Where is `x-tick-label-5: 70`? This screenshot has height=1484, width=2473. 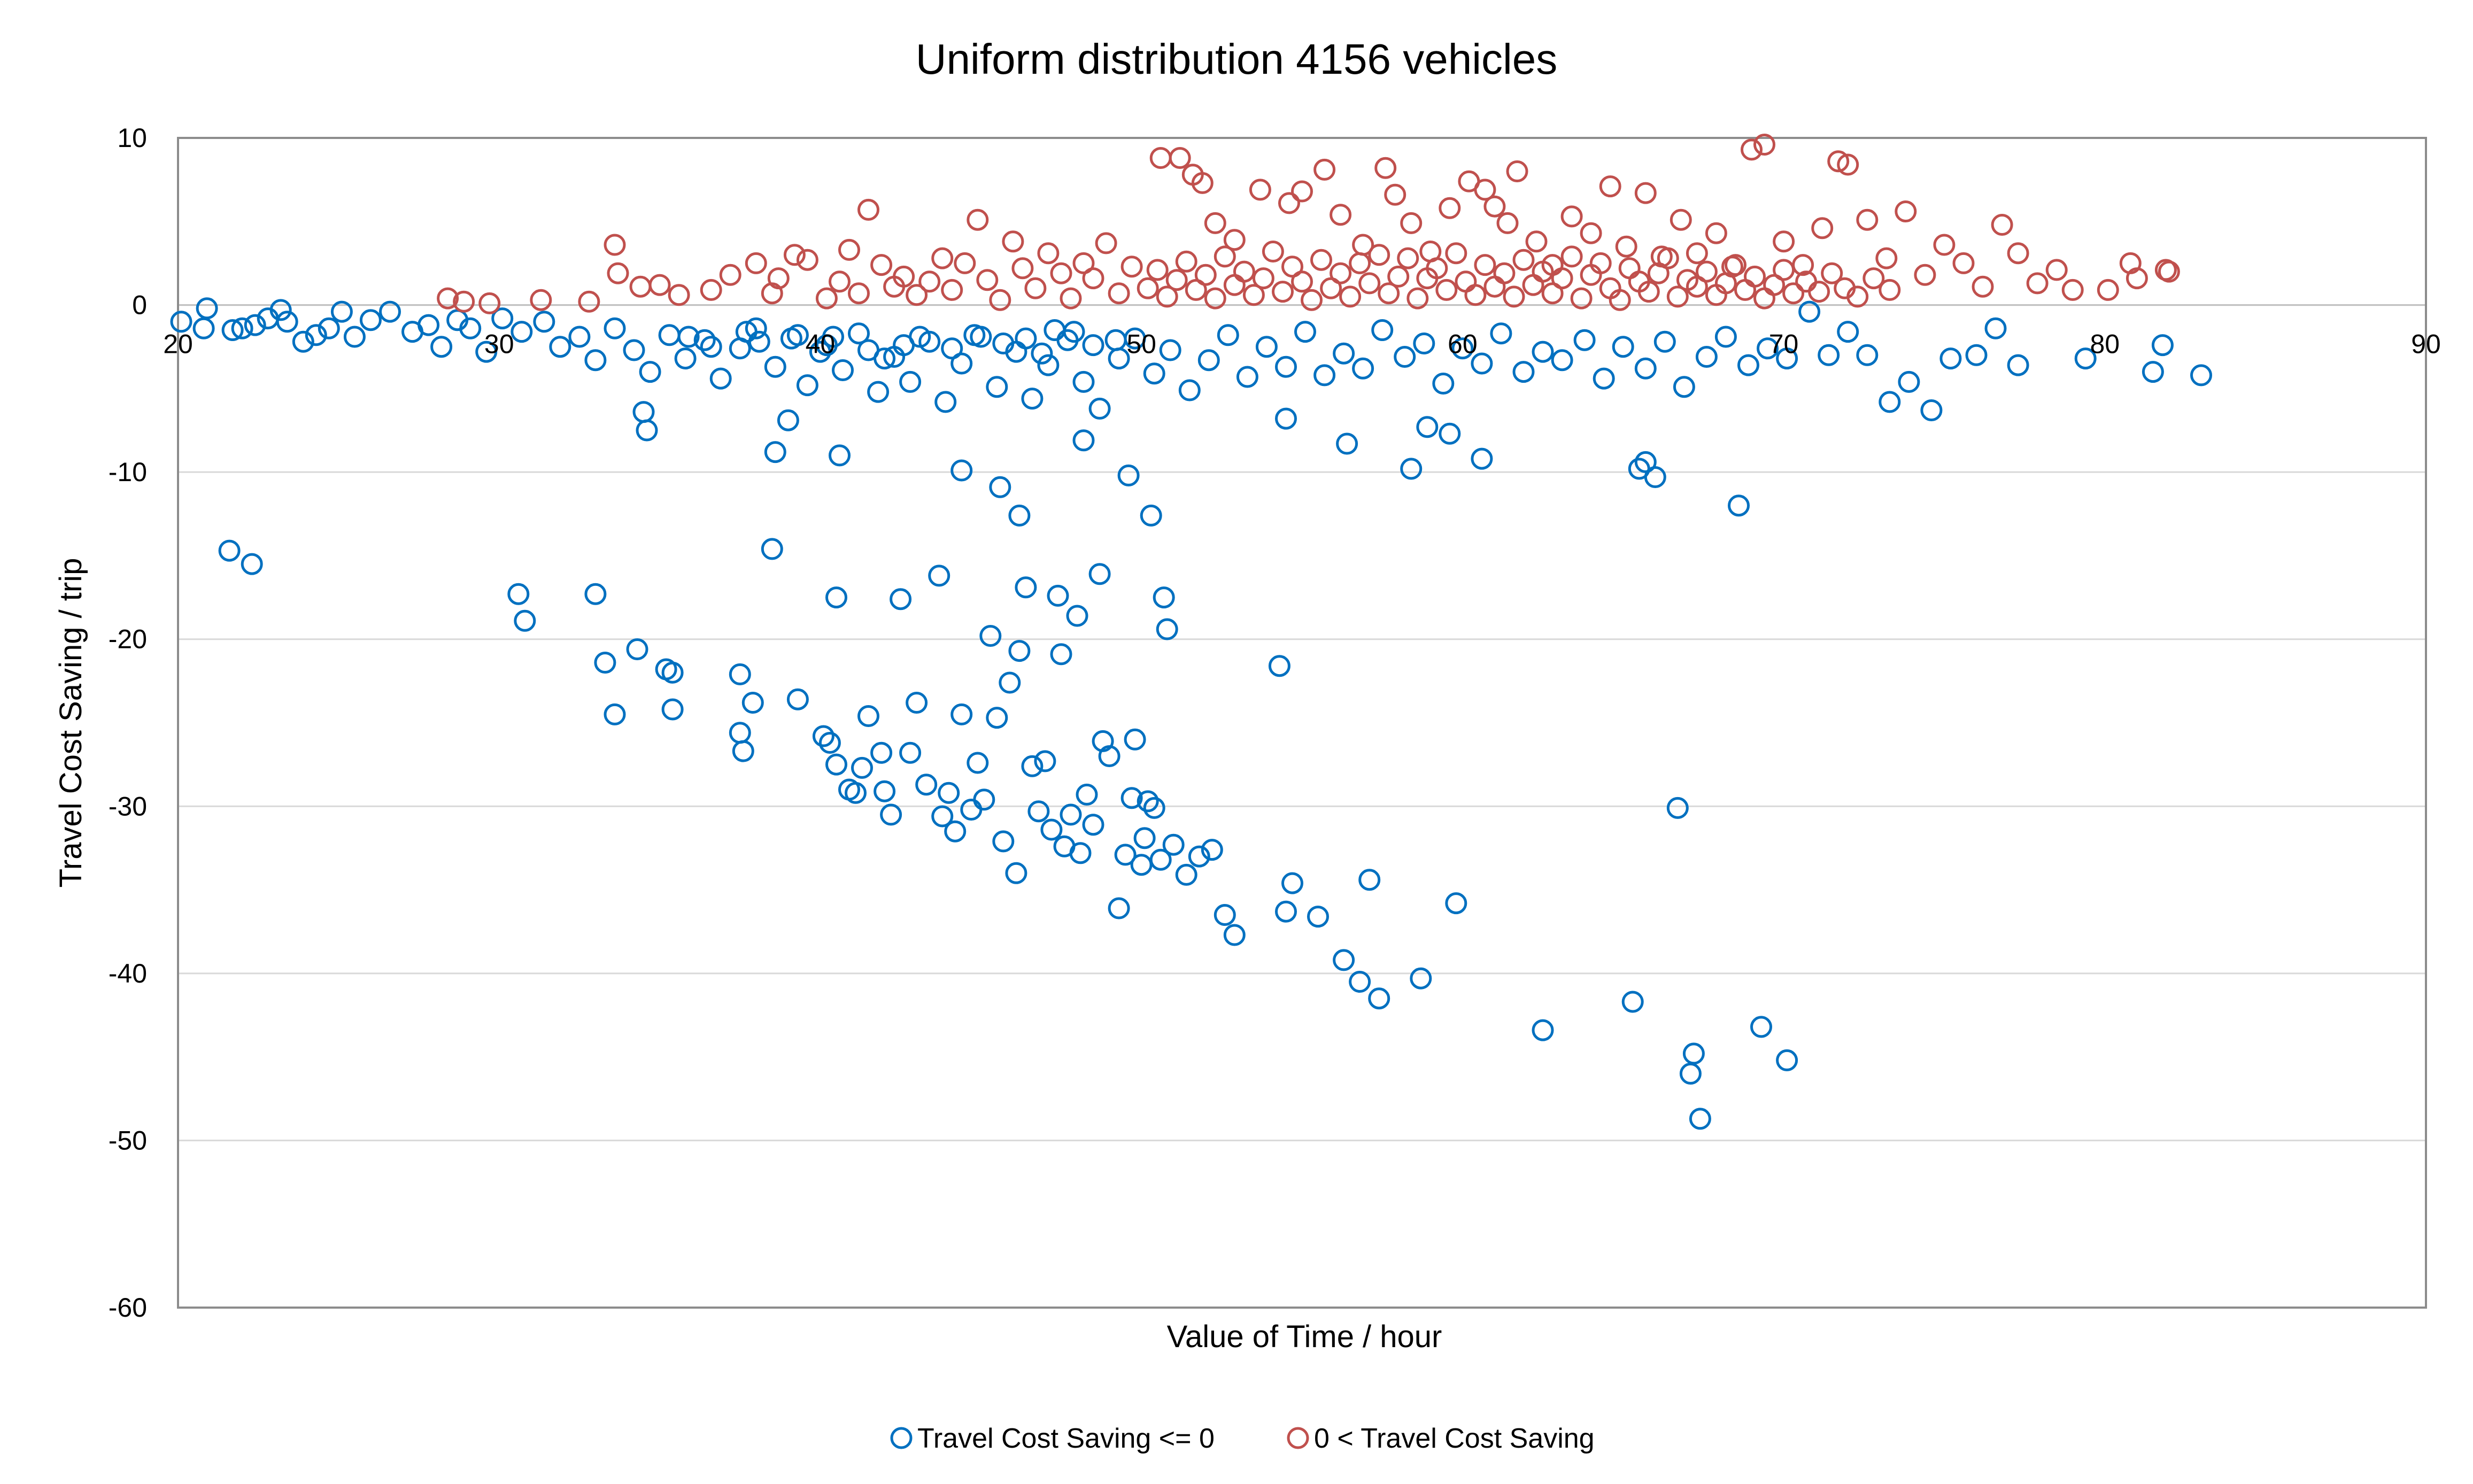 x-tick-label-5: 70 is located at coordinates (1784, 344).